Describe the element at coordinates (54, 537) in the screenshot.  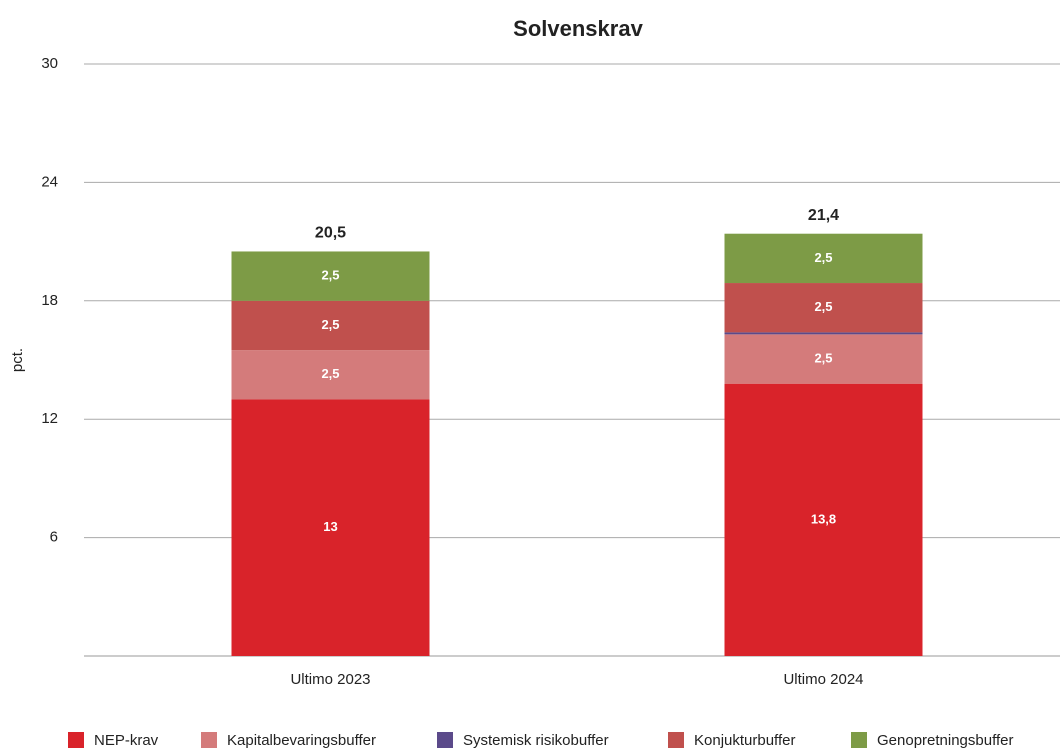
I see `y-tick-label: 6` at that location.